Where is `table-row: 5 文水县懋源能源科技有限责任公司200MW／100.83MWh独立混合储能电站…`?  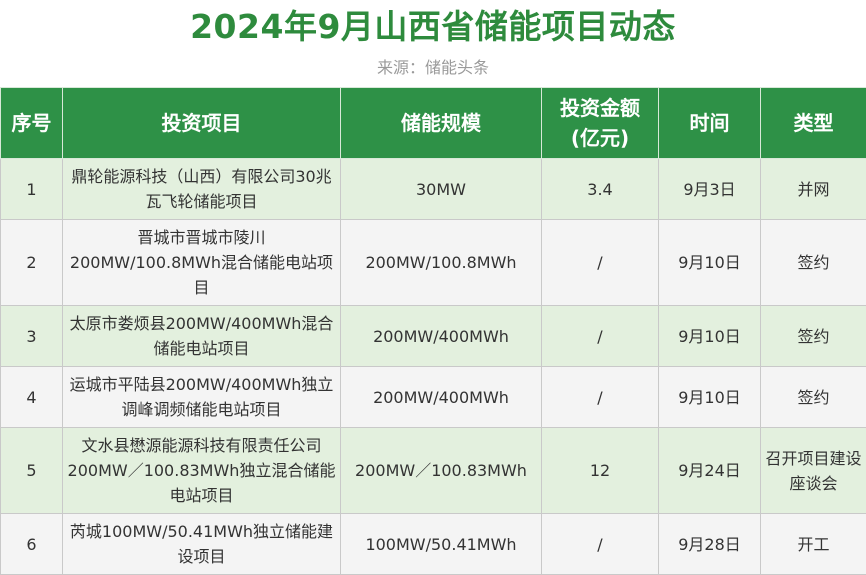
table-row: 5 文水县懋源能源科技有限责任公司200MW／100.83MWh独立混合储能电站… is located at coordinates (433, 471).